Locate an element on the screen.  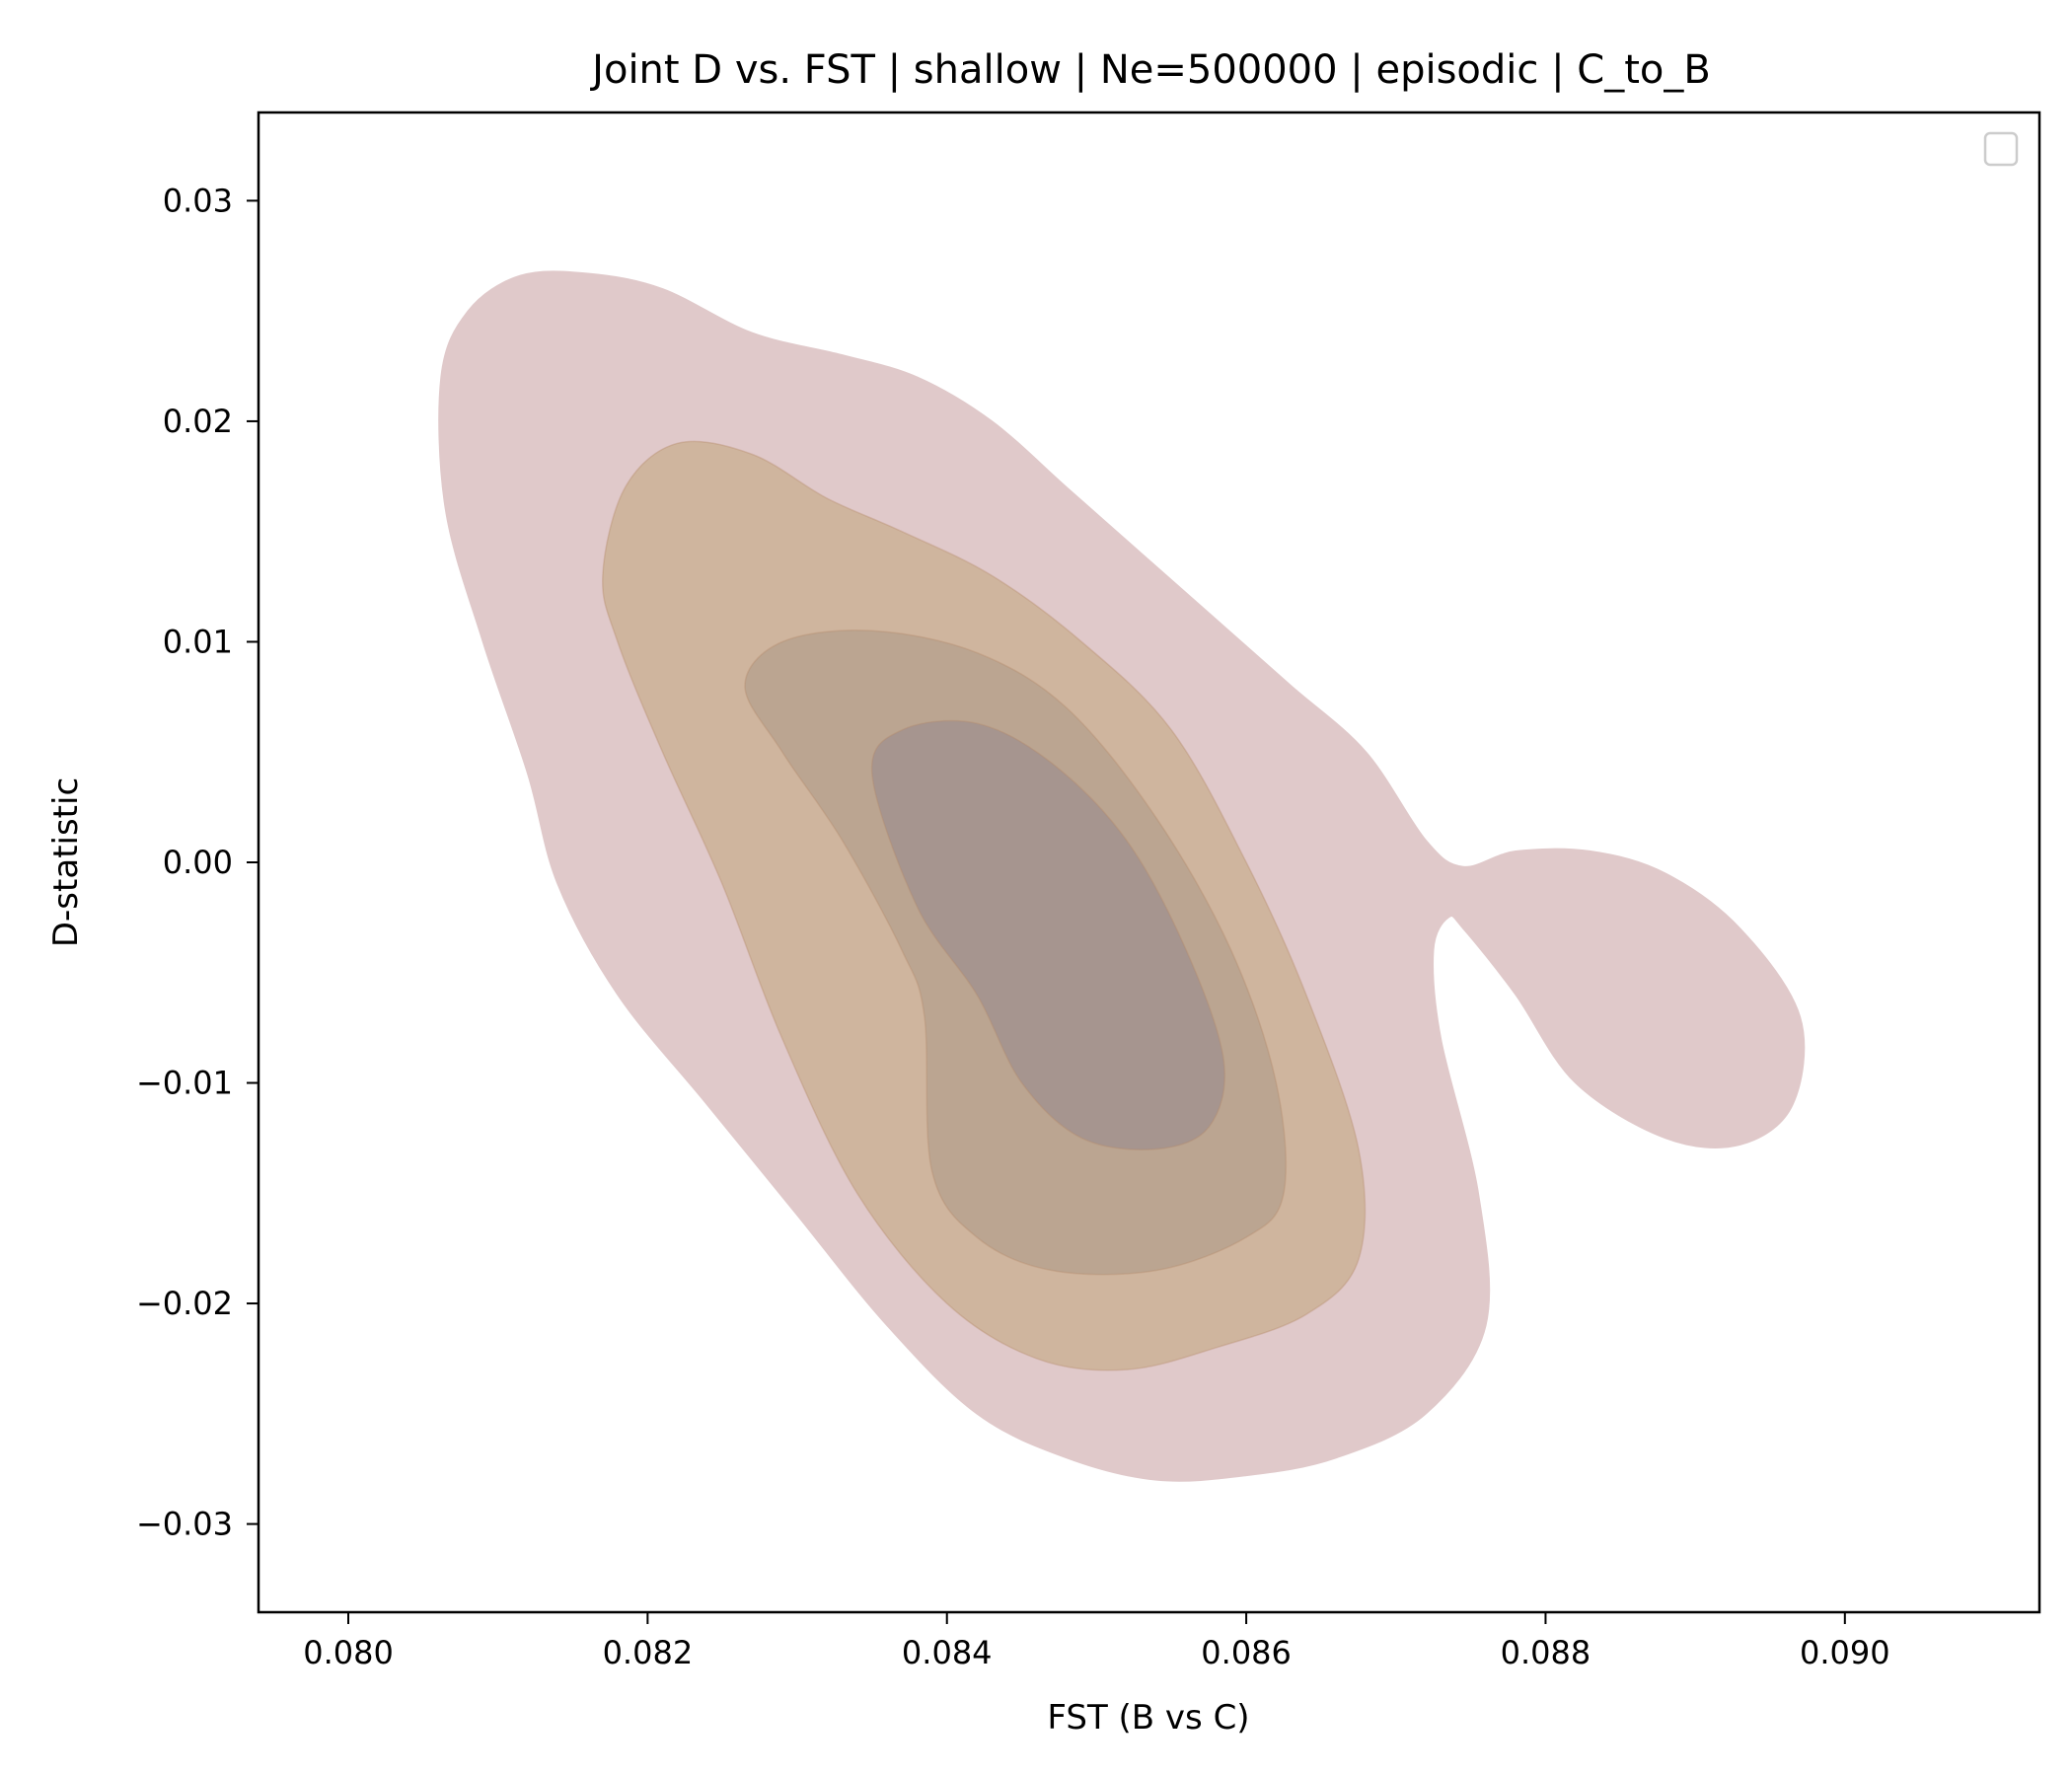
y-tick-label: 0.01 is located at coordinates (198, 642).